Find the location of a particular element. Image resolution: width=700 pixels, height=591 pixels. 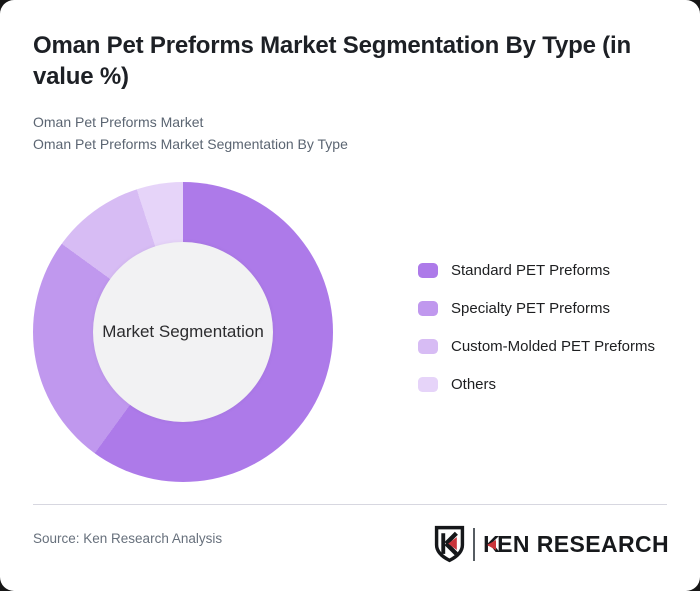

logo-separator is located at coordinates (474, 544).